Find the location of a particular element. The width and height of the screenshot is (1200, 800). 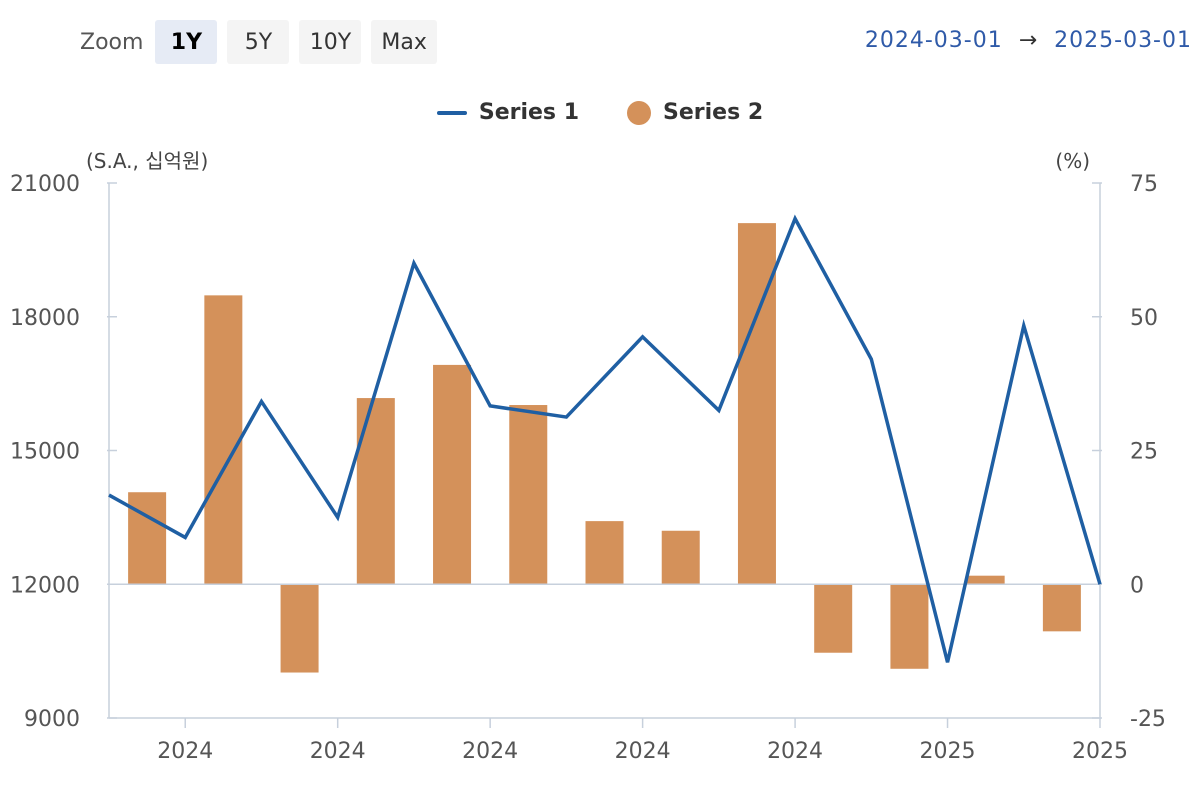

left-tick-label: 9000 is located at coordinates (52, 719).